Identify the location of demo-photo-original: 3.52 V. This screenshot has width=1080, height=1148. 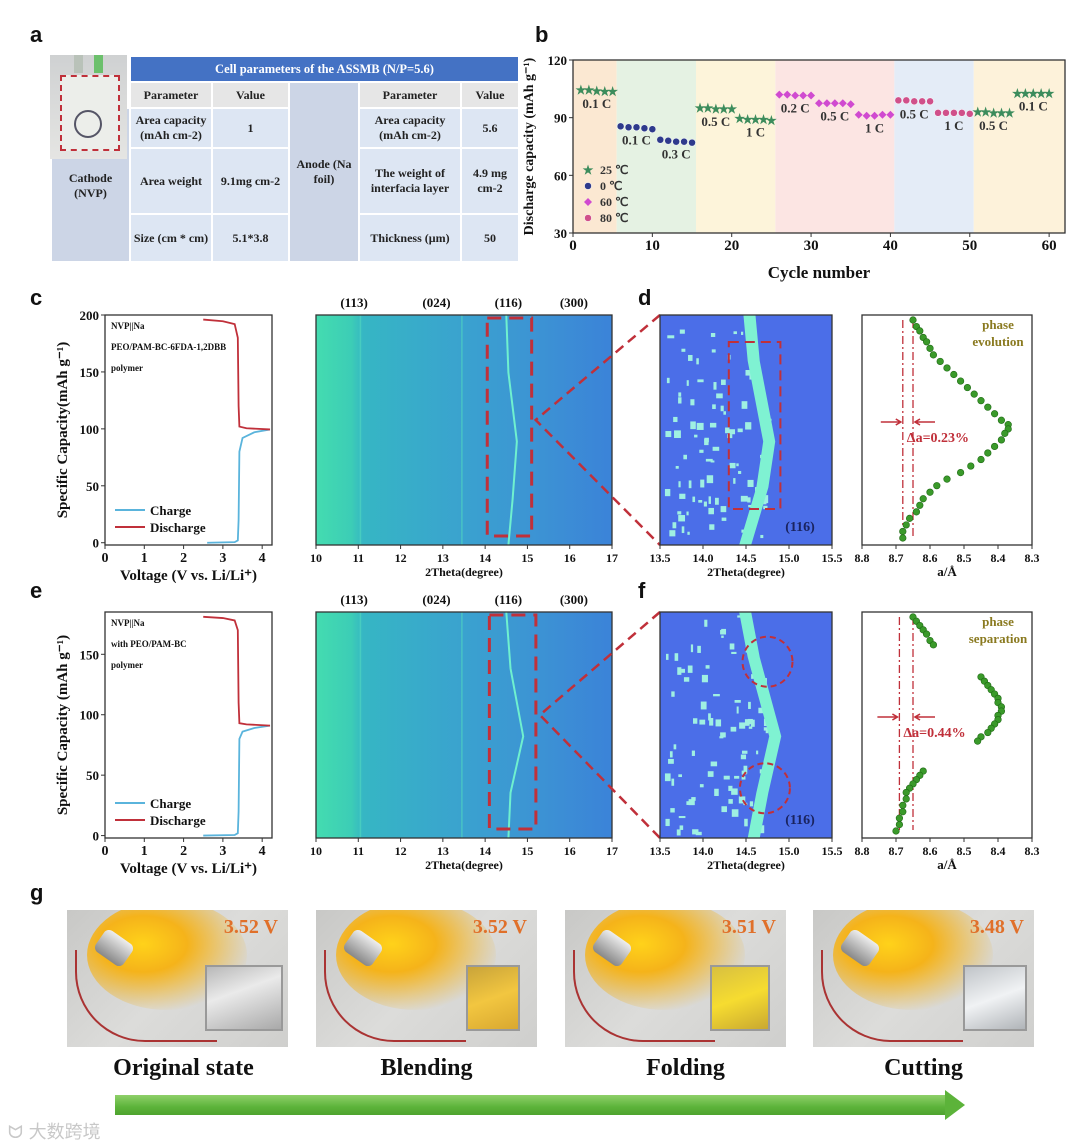
(177, 978).